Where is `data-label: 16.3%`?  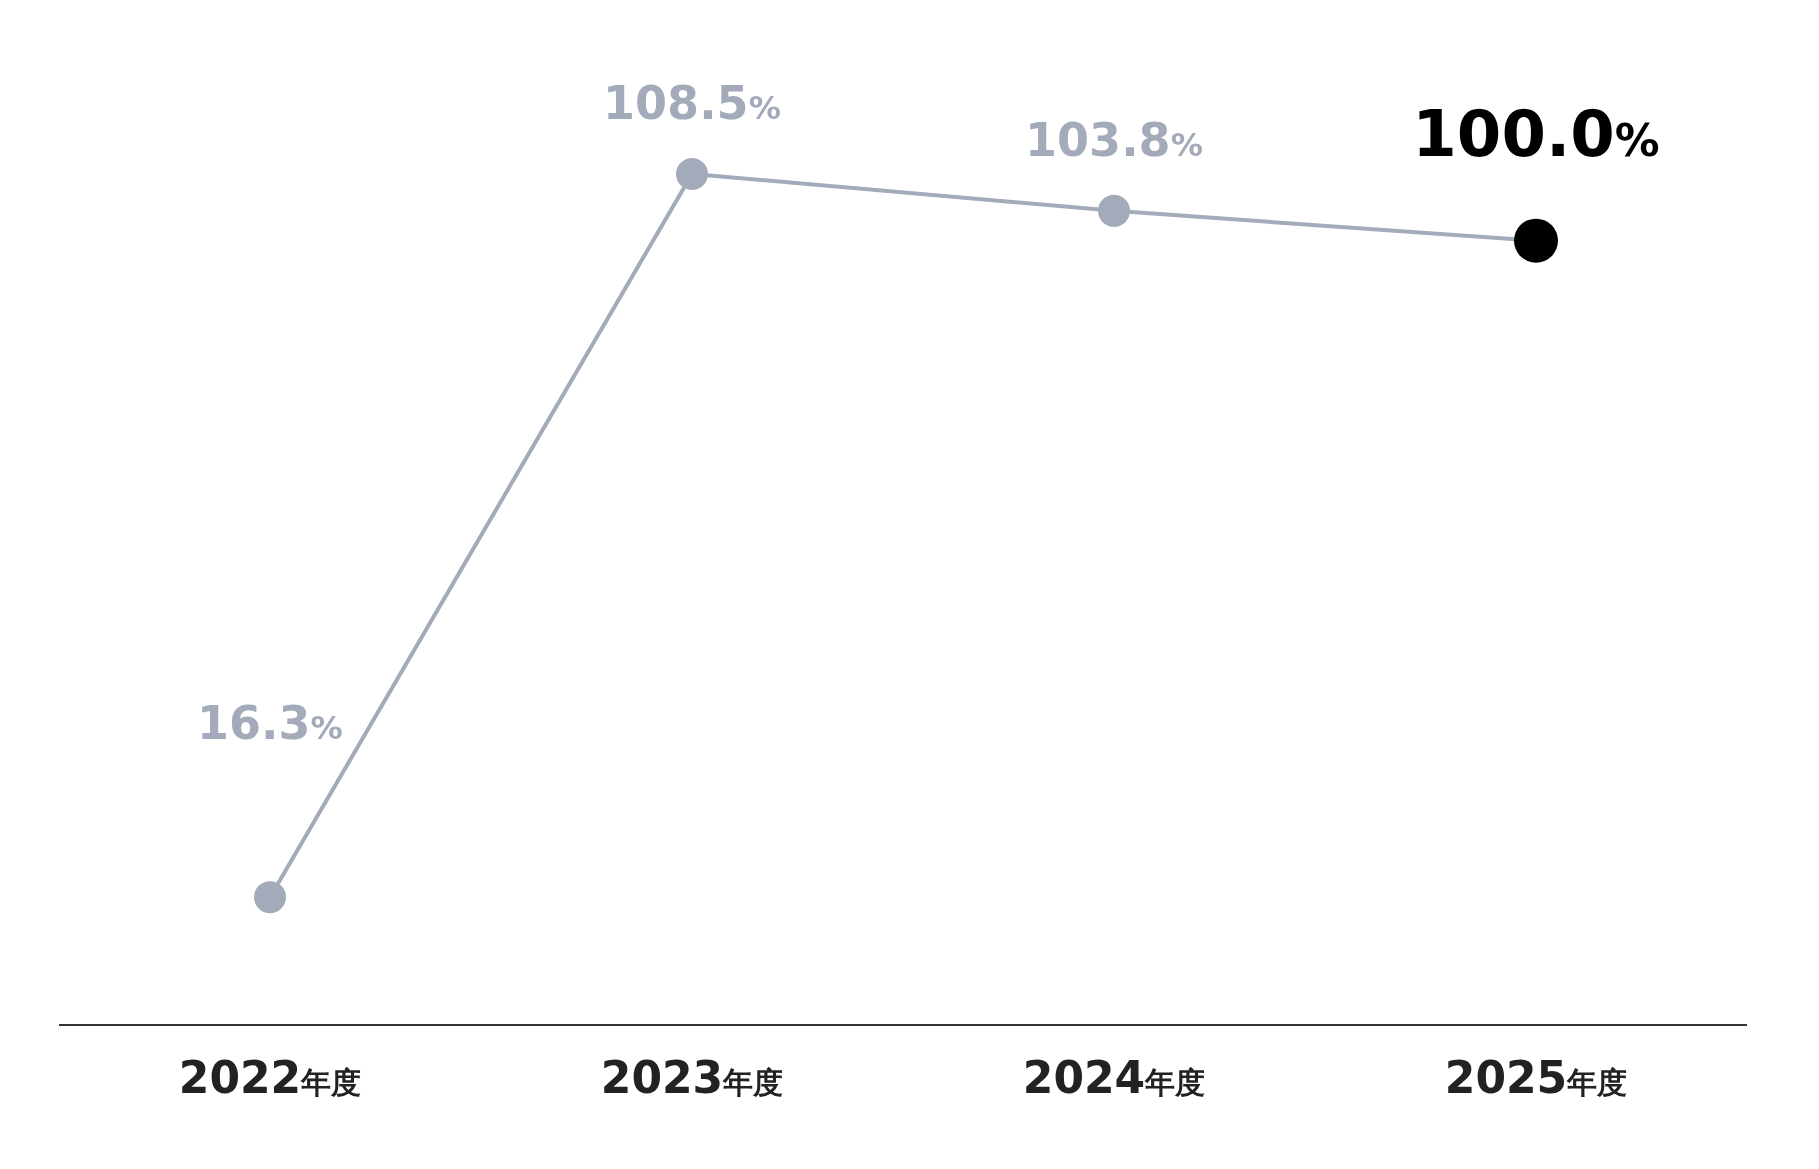 data-label: 16.3% is located at coordinates (270, 722).